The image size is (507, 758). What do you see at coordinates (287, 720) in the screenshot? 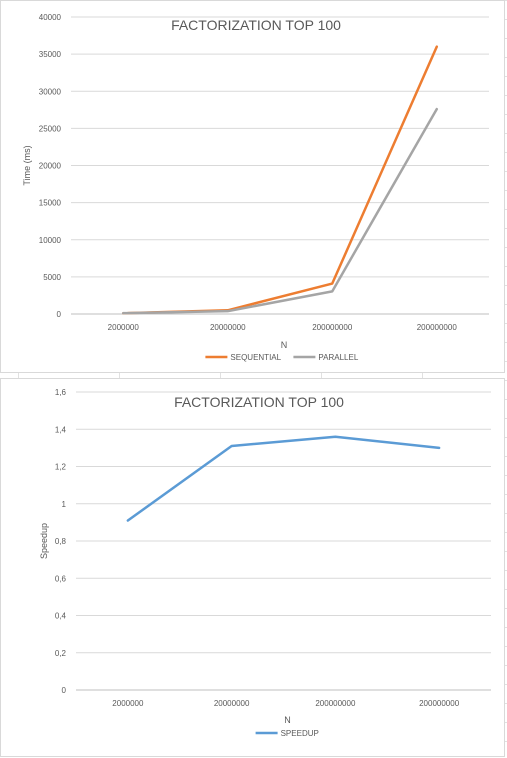
I see `chart2-x-axis-title: N` at bounding box center [287, 720].